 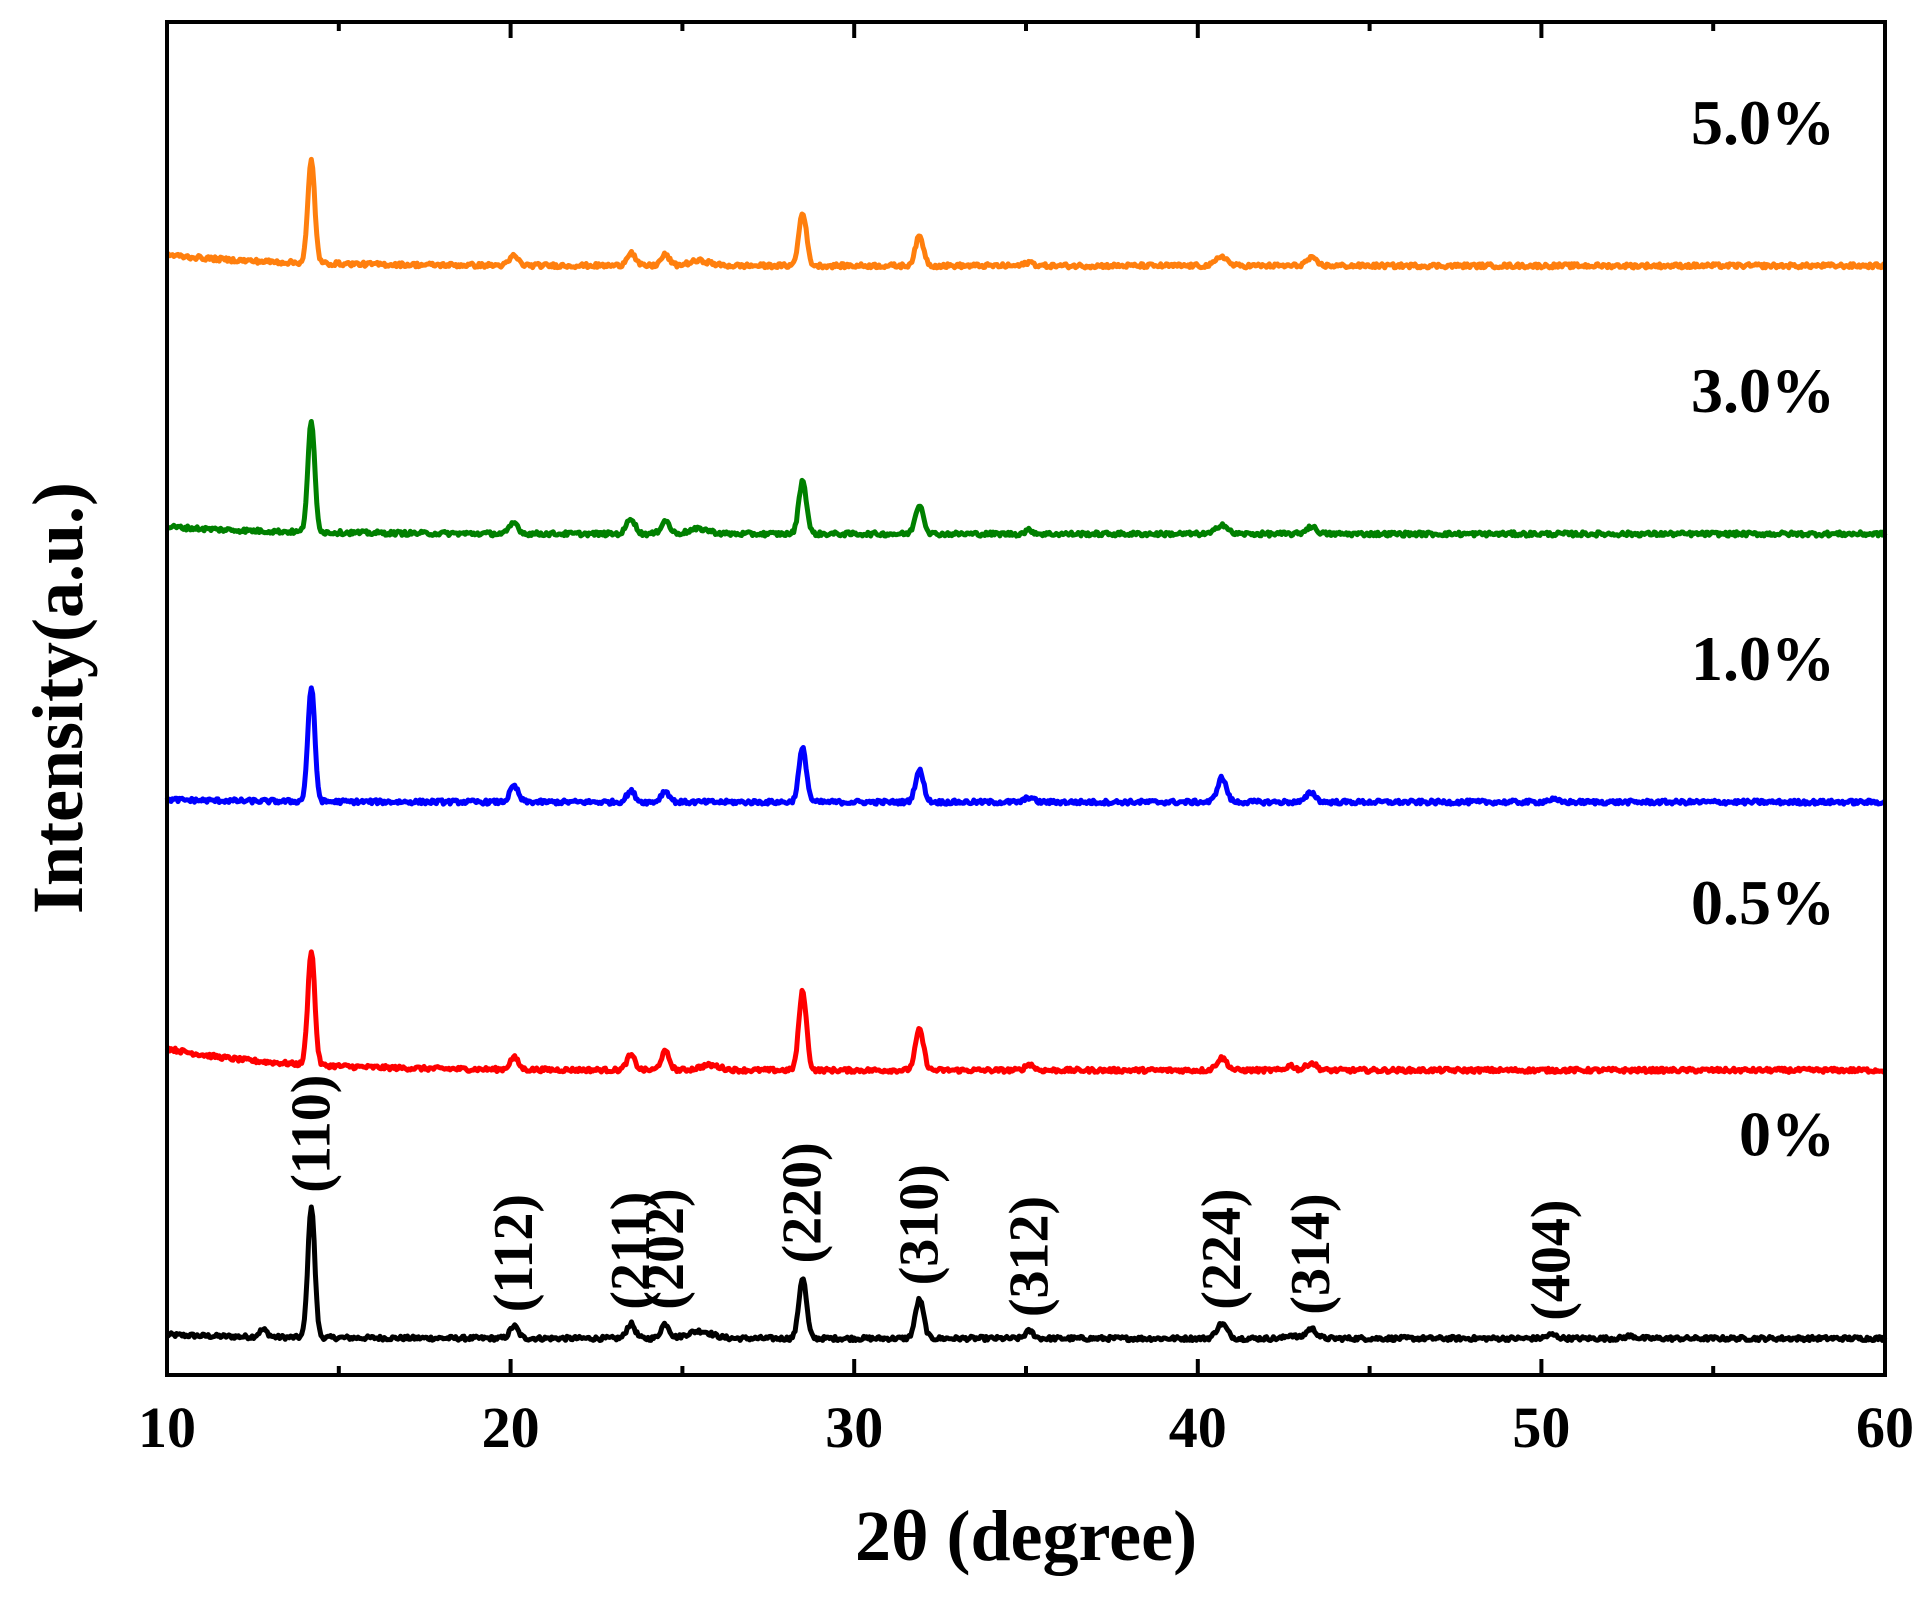 I want to click on y-axis-title: Intensity(a.u.), so click(x=58, y=698).